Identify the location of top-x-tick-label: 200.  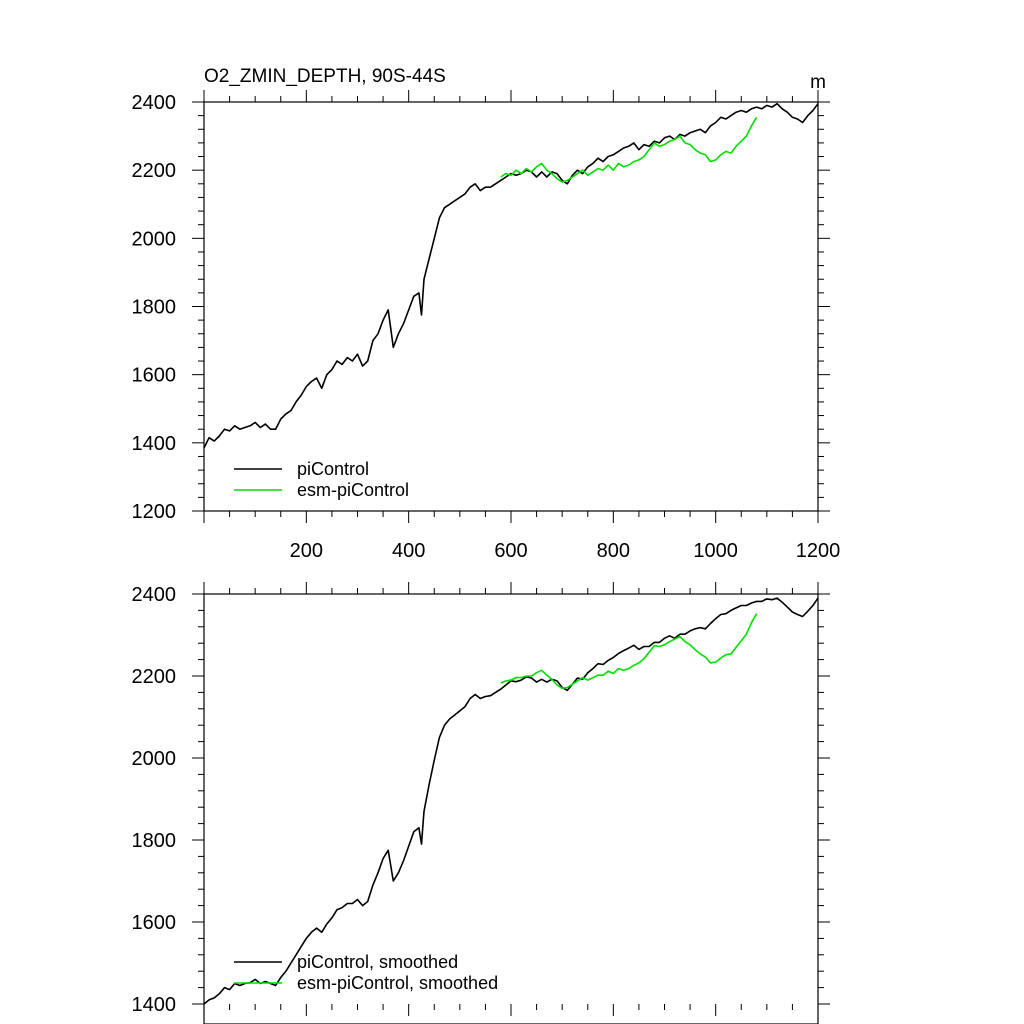
(306, 551).